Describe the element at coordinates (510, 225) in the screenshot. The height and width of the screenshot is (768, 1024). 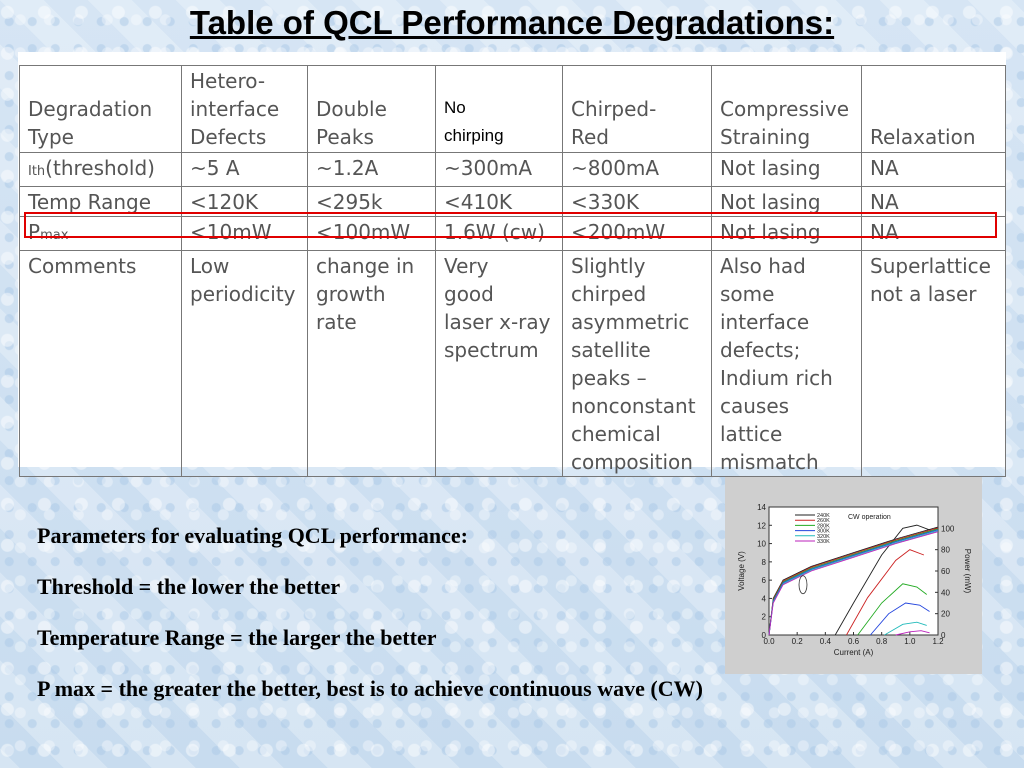
I see `pmax-highlight-box` at that location.